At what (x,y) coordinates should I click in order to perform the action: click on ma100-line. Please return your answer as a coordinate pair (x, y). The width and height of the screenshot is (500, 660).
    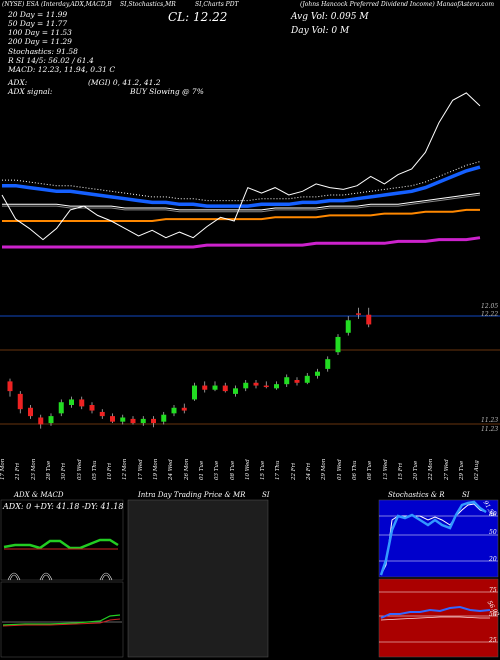
    Looking at the image, I should click on (241, 215).